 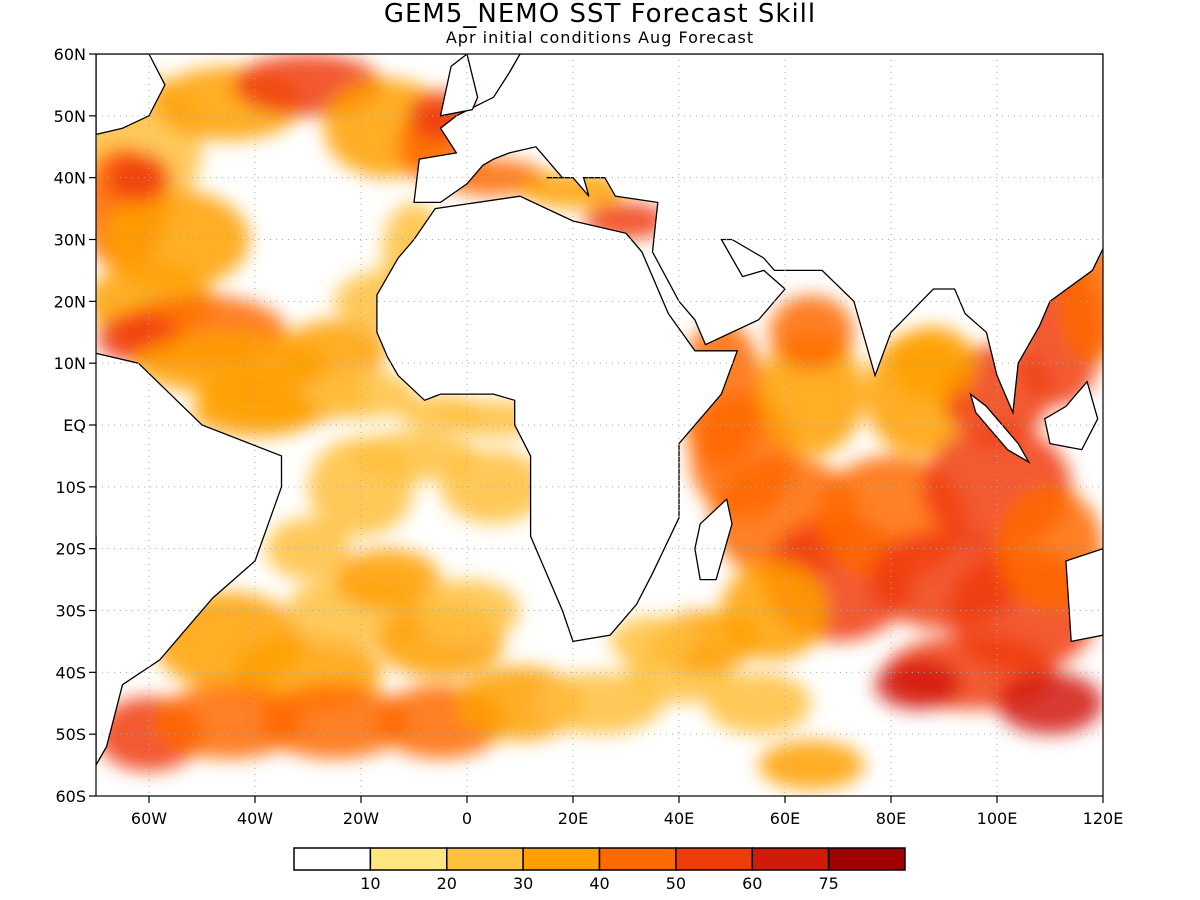 I want to click on lat-tick-label: 50N, so click(x=70, y=116).